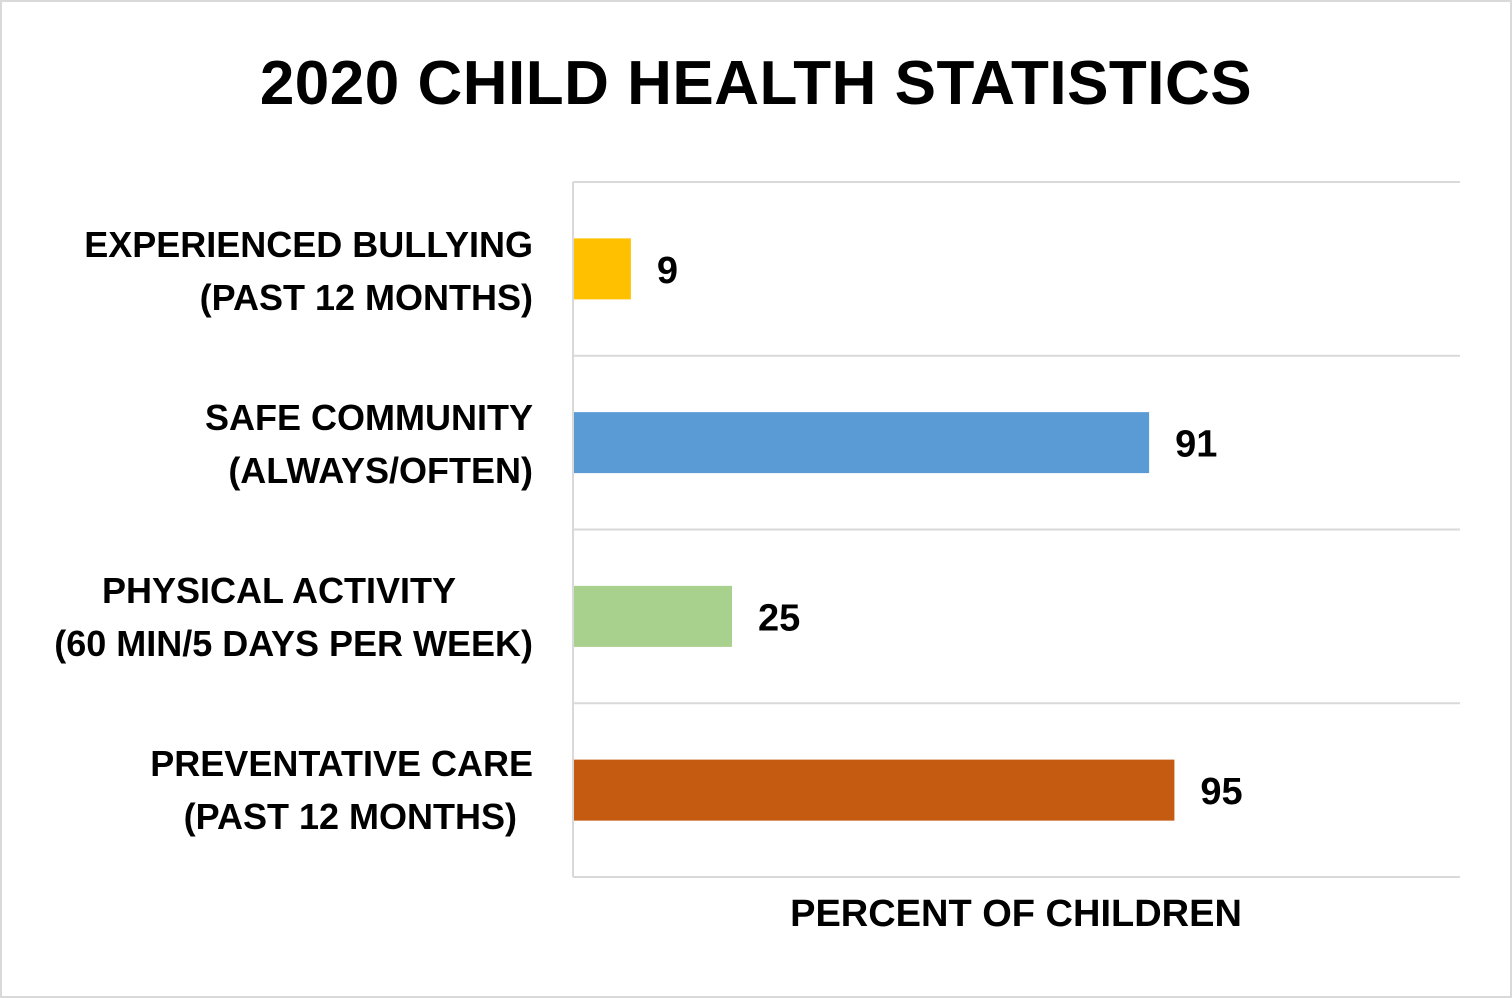 The image size is (1512, 998). Describe the element at coordinates (271, 790) in the screenshot. I see `category-label-preventative-care: PREVENTATIVE CARE (PAST 12 MONTHS)` at that location.